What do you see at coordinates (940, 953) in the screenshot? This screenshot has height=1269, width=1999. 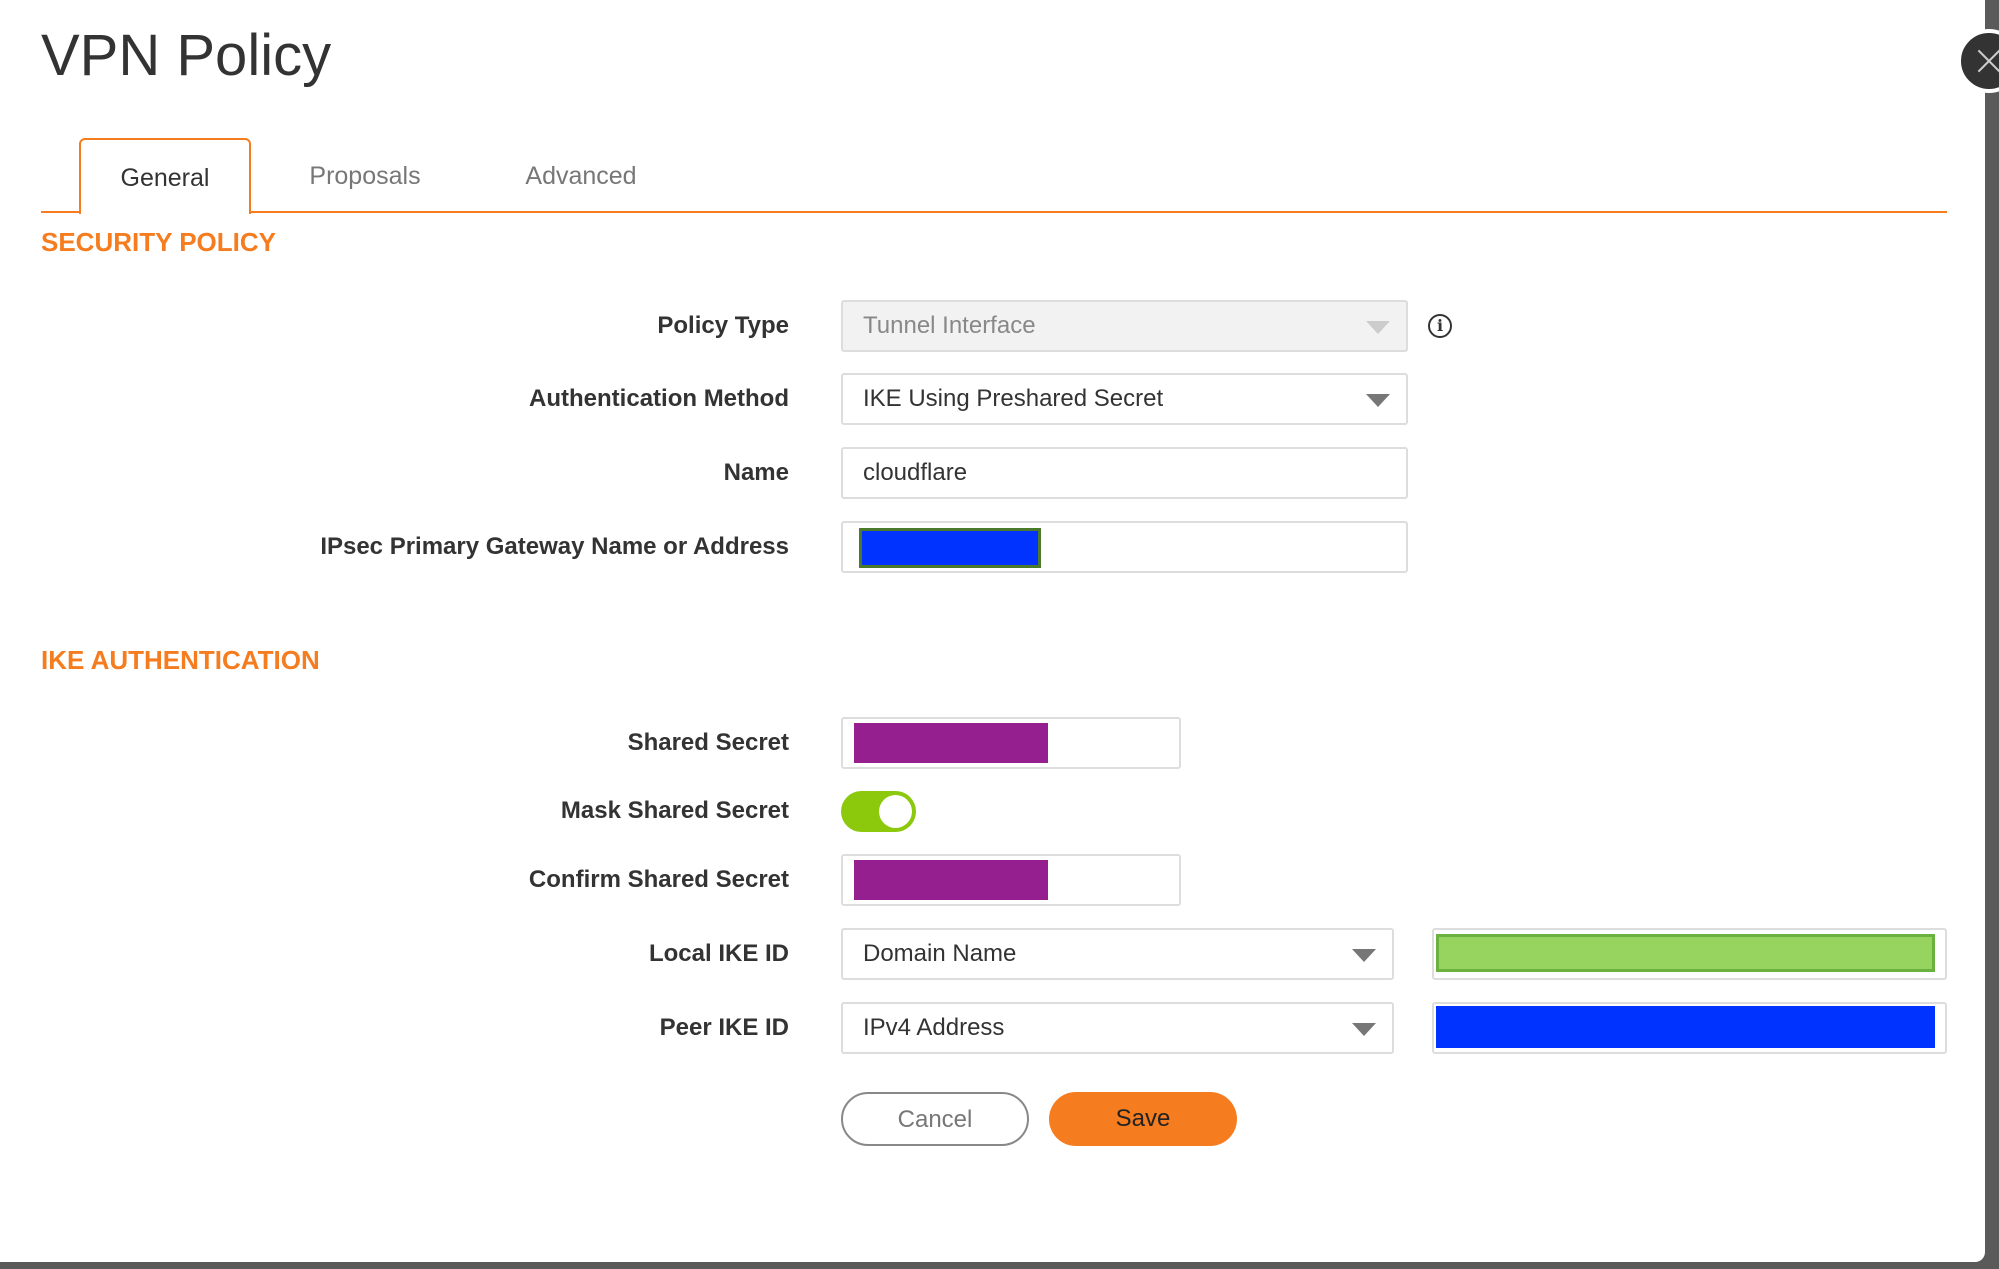 I see `local-ike-id-type: Domain Name` at bounding box center [940, 953].